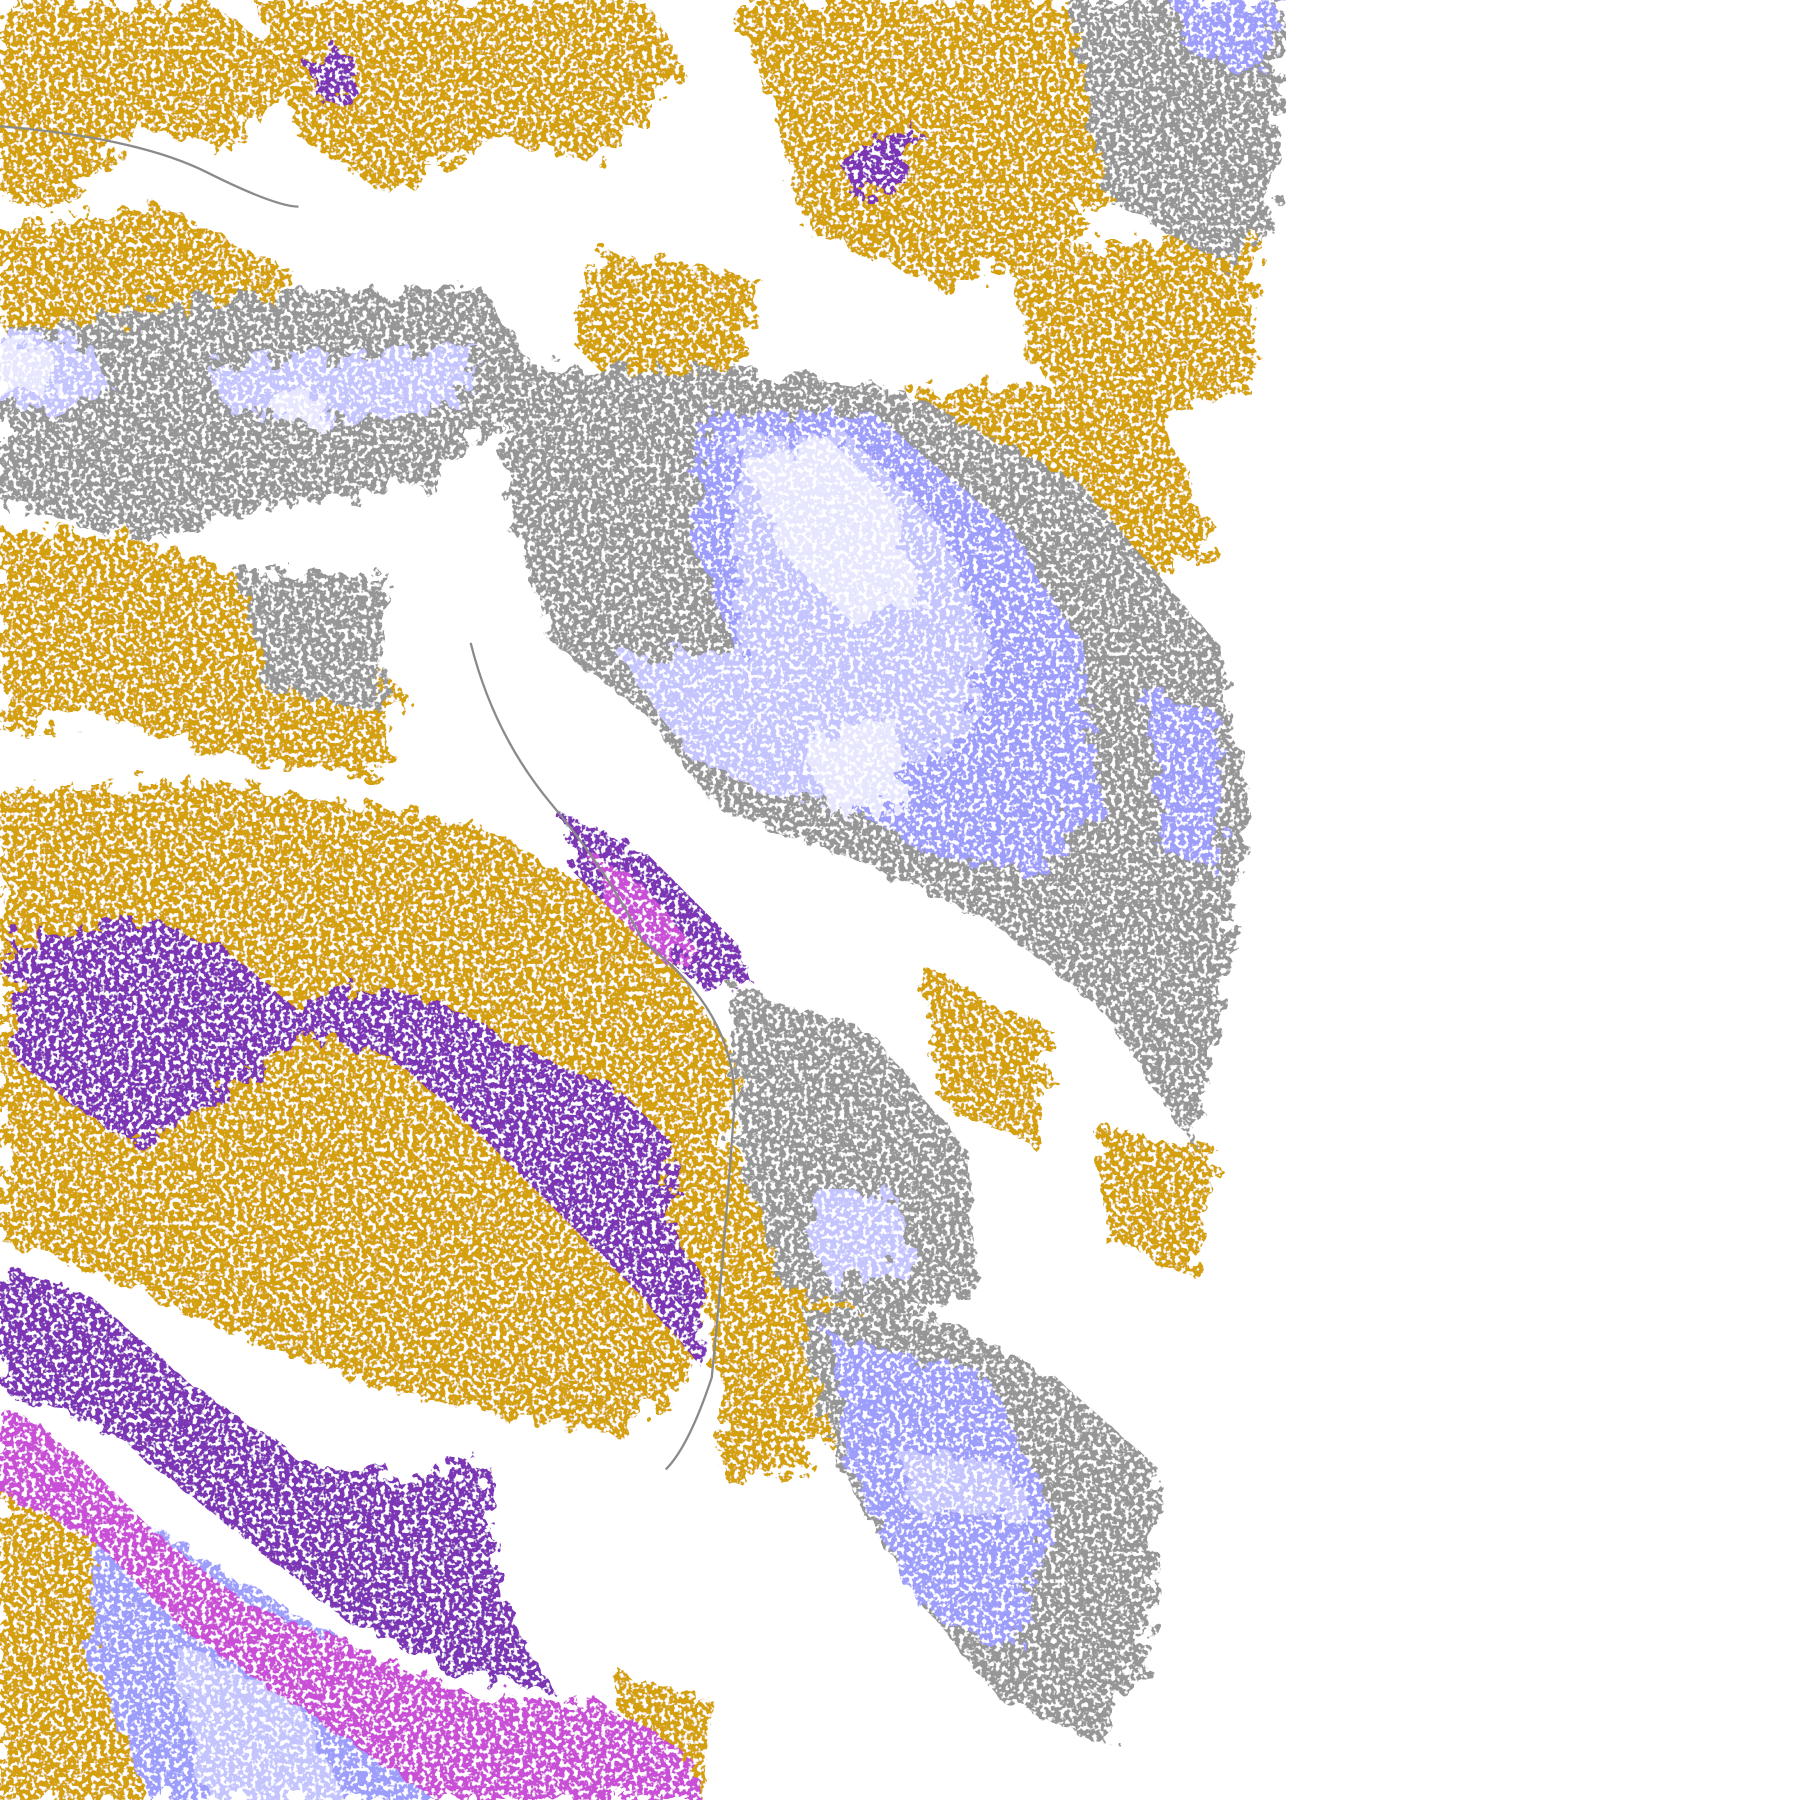 Image resolution: width=1800 pixels, height=1800 pixels. Describe the element at coordinates (459, 580) in the screenshot. I see `light-lavender-class-regions` at that location.